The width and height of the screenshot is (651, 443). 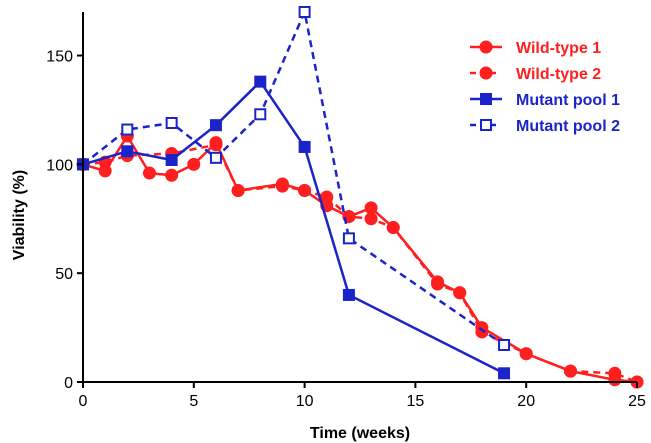 I want to click on legend-label: Mutant pool 1, so click(x=568, y=100).